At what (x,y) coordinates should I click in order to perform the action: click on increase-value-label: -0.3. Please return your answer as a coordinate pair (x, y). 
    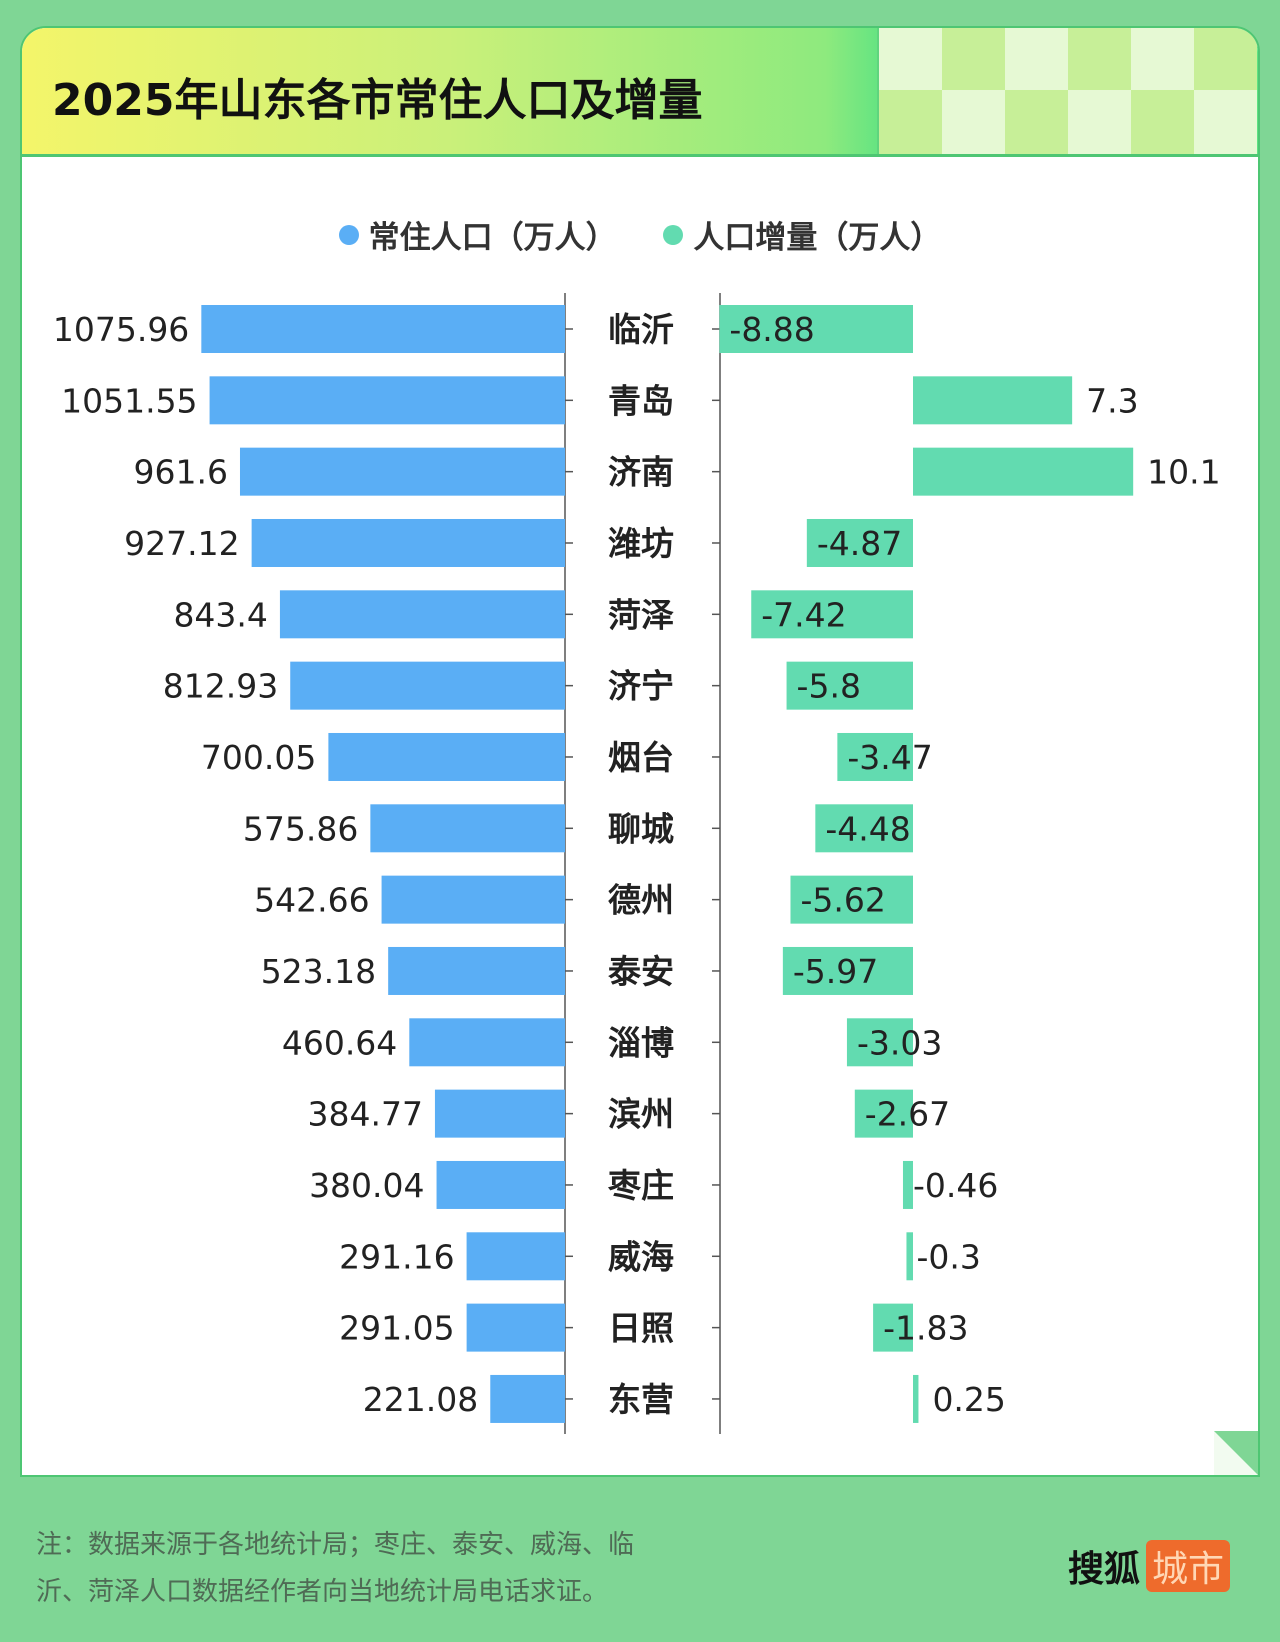
    Looking at the image, I should click on (948, 1256).